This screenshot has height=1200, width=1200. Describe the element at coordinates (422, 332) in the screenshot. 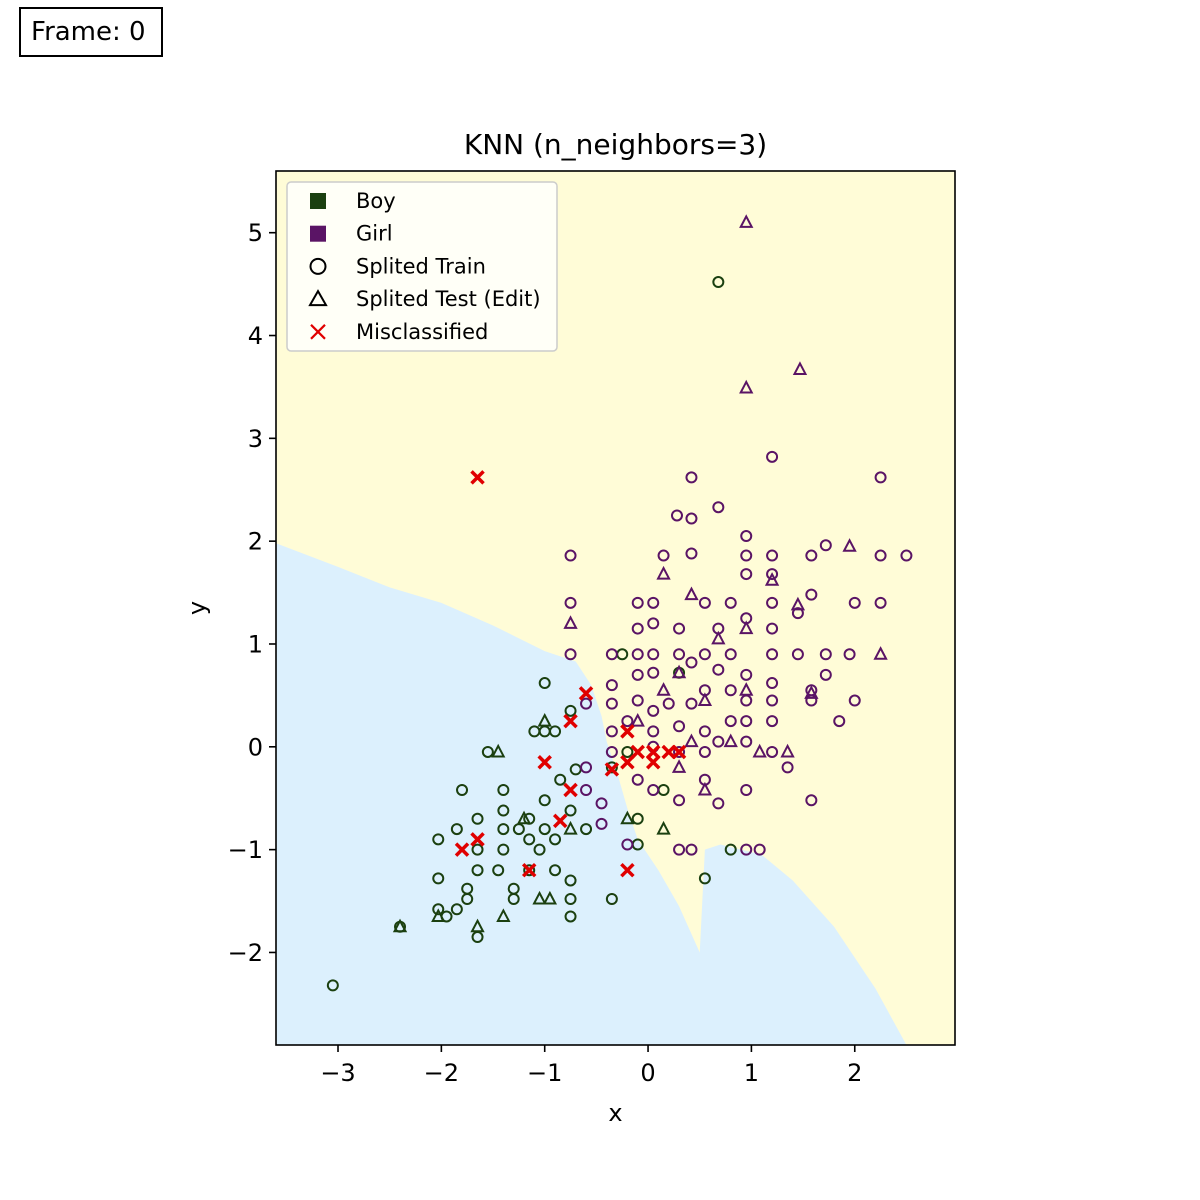

I see `legend-label: Misclassified` at that location.